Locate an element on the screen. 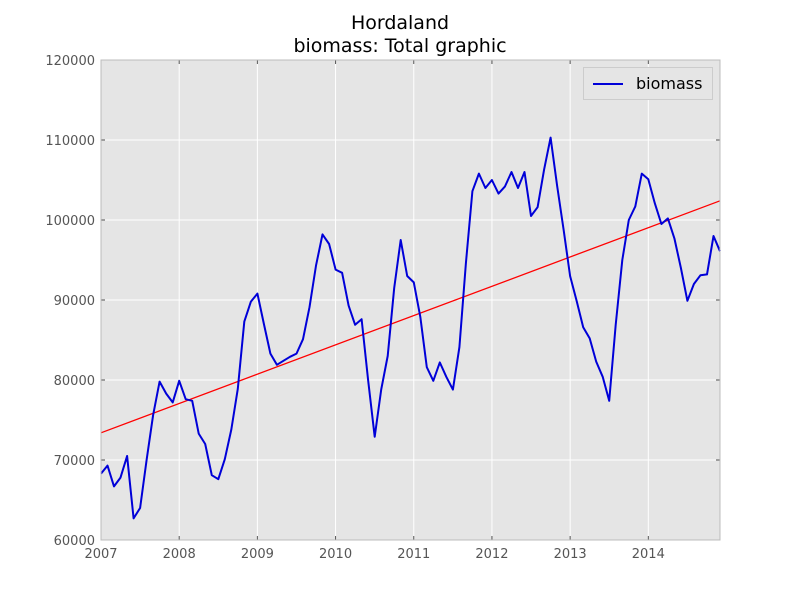 Image resolution: width=800 pixels, height=600 pixels. x-tick-label: 2009 is located at coordinates (257, 554).